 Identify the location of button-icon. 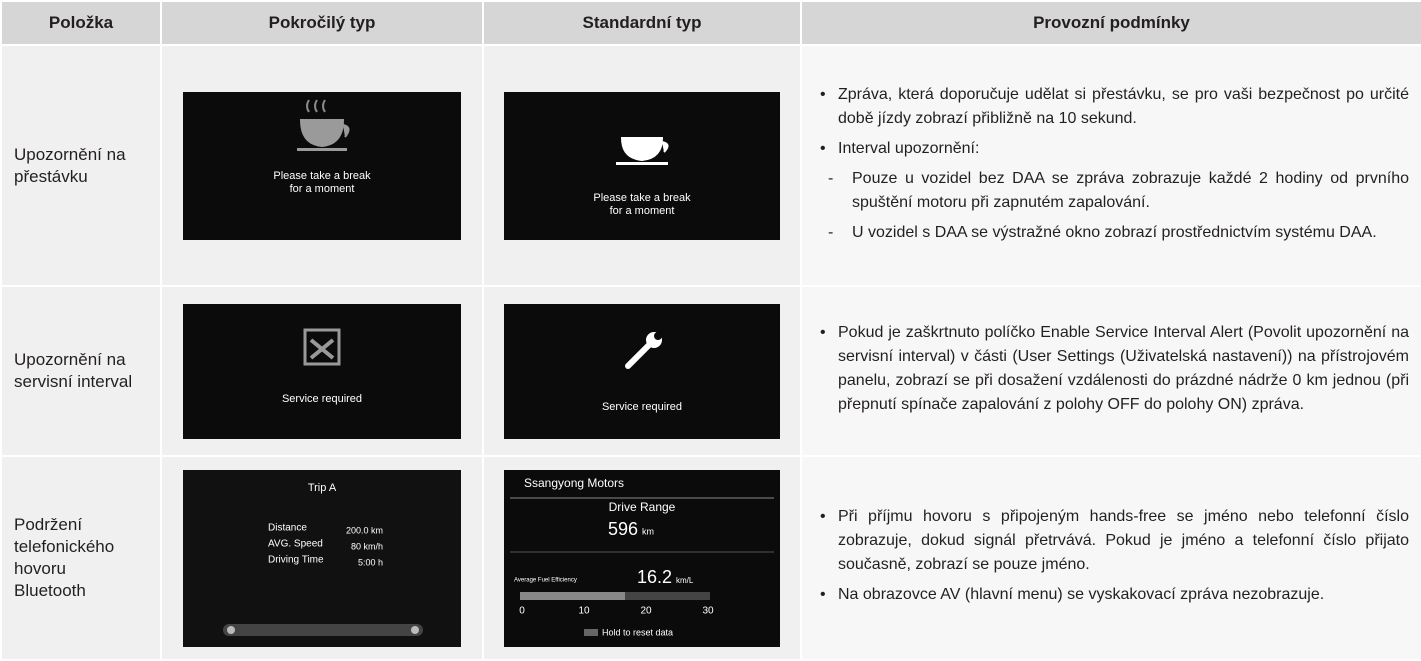
(591, 632).